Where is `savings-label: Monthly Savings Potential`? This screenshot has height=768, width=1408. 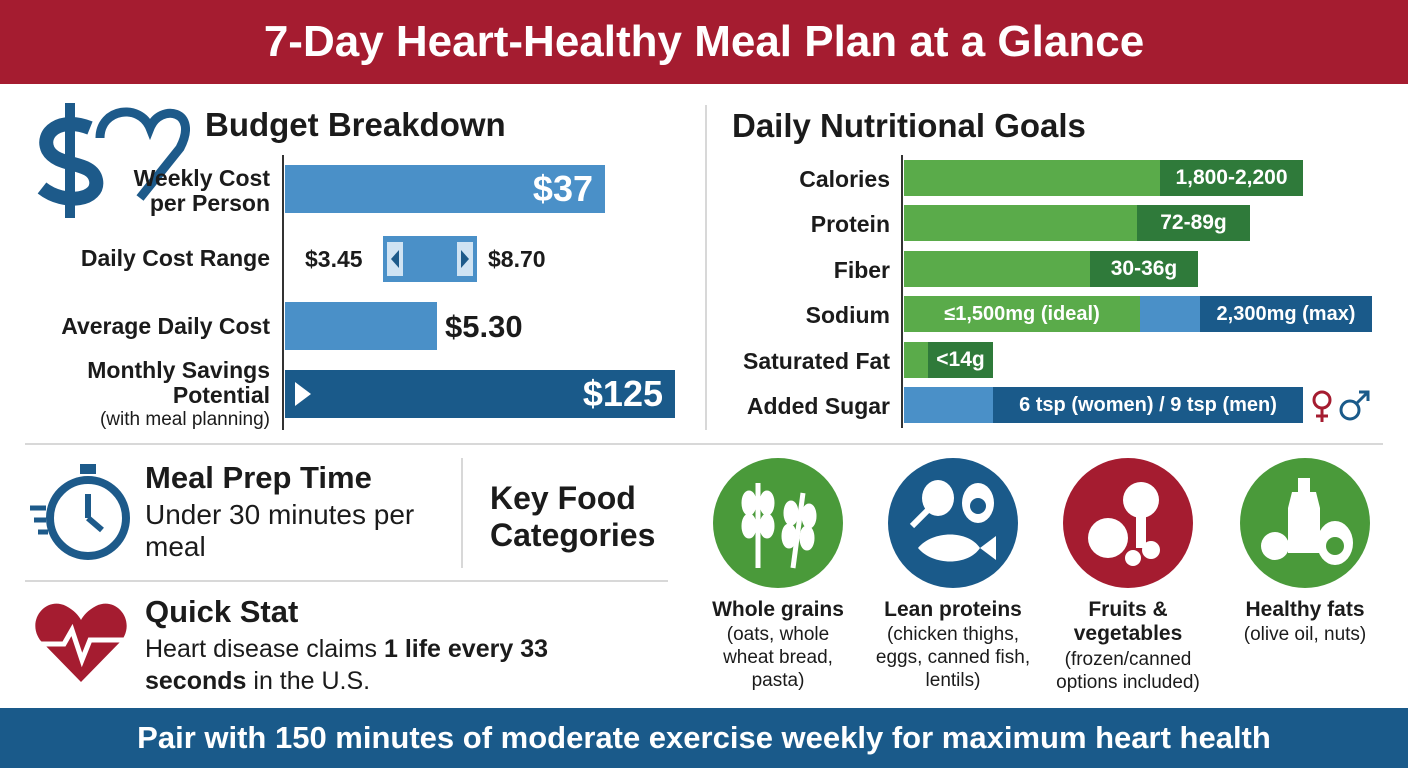
savings-label: Monthly Savings Potential is located at coordinates (178, 382).